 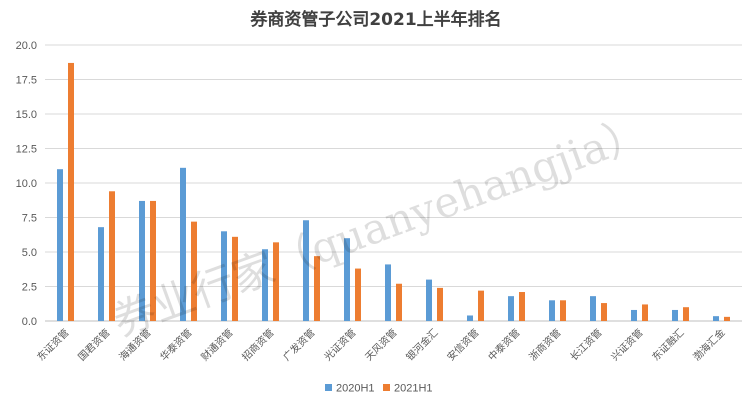 What do you see at coordinates (26, 115) in the screenshot?
I see `y-tick-label: 15.0` at bounding box center [26, 115].